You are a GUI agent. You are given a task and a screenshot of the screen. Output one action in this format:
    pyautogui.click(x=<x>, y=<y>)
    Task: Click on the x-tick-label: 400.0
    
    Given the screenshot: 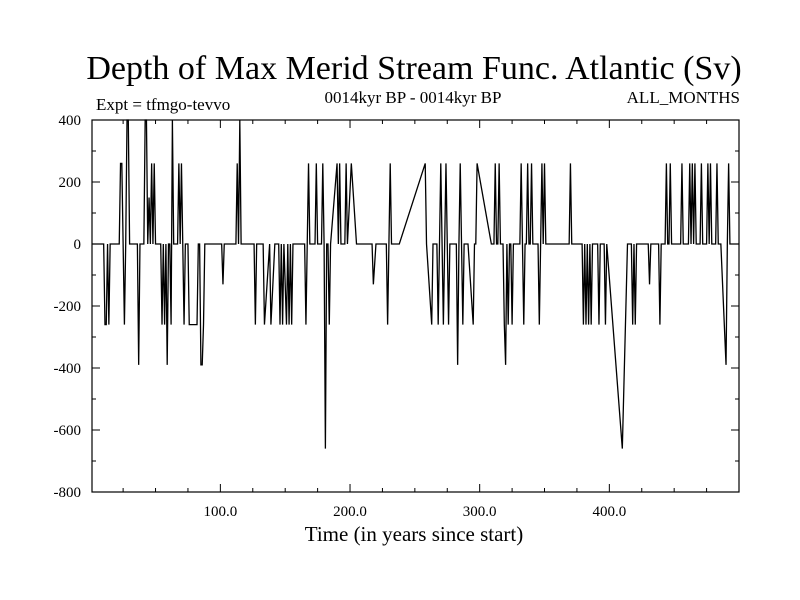 What is the action you would take?
    pyautogui.click(x=609, y=512)
    